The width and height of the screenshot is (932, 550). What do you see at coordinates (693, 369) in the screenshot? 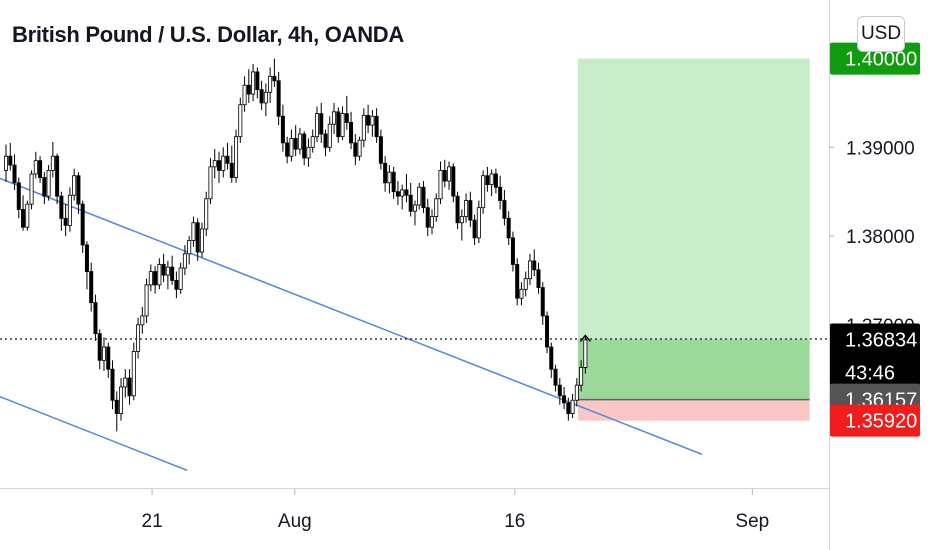
I see `profit-zone-entered` at bounding box center [693, 369].